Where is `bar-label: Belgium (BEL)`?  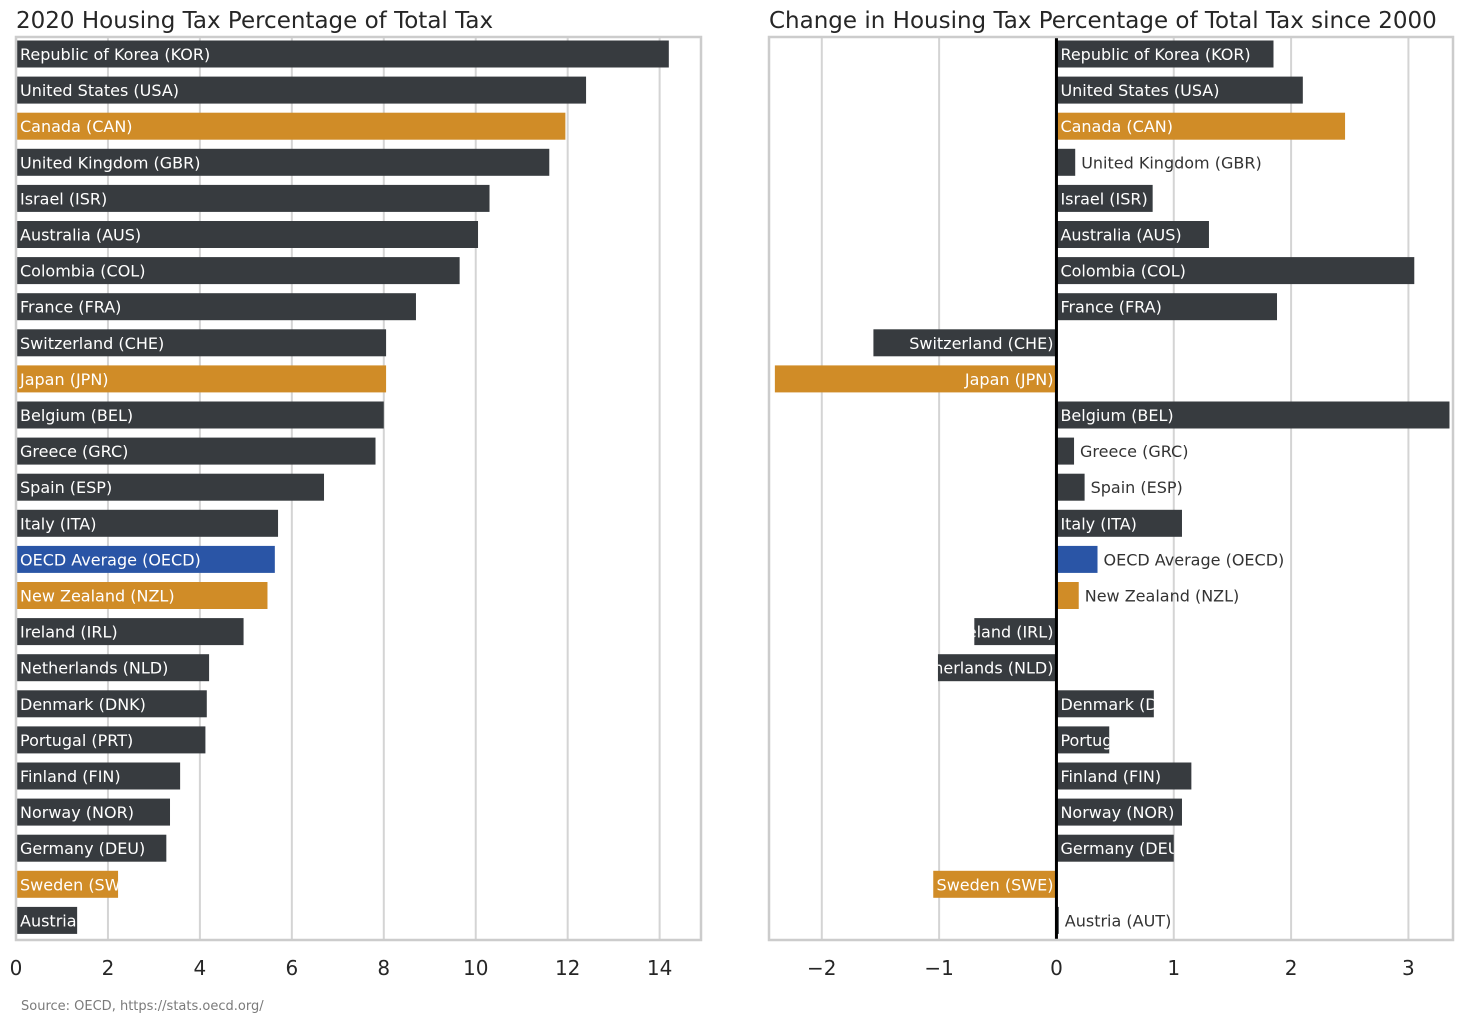 bar-label: Belgium (BEL) is located at coordinates (1116, 415).